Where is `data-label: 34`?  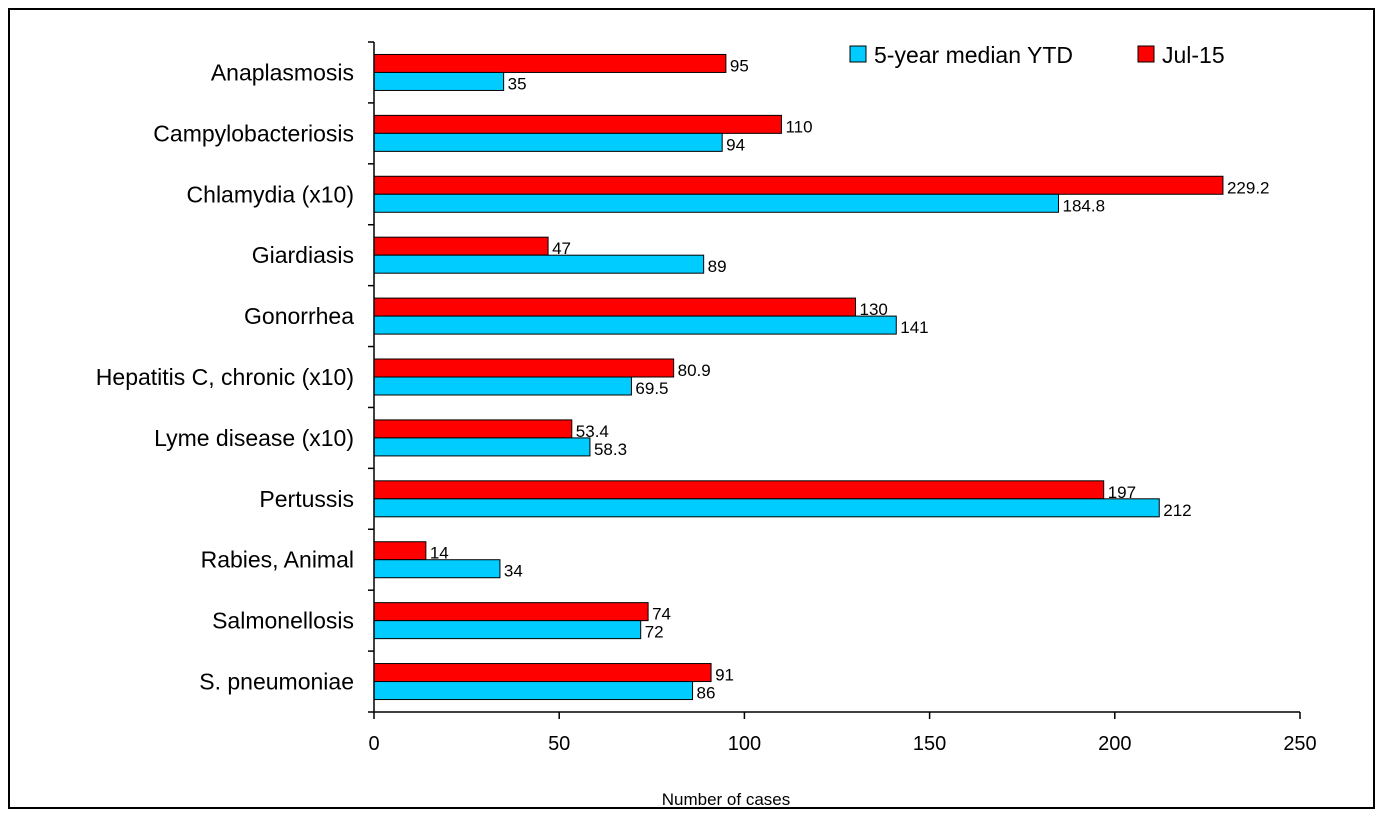 data-label: 34 is located at coordinates (513, 571).